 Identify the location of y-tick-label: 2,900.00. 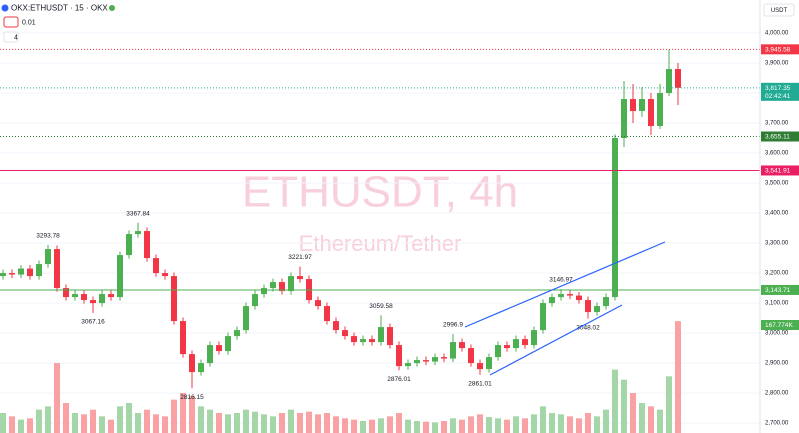
(777, 364).